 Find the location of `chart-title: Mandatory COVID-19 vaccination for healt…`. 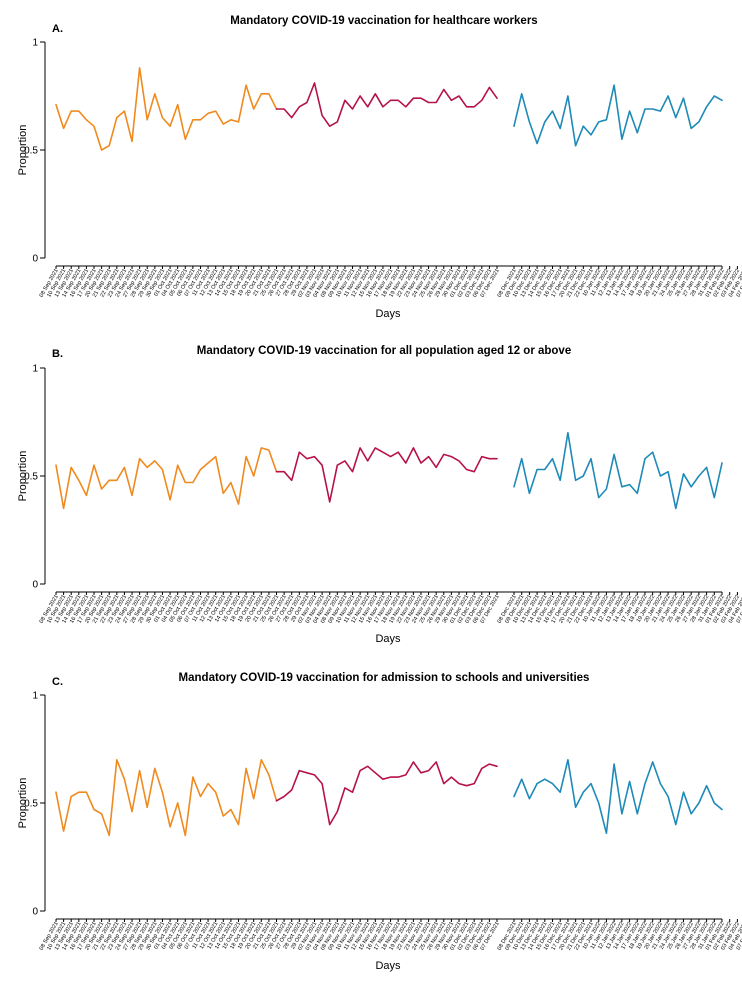

chart-title: Mandatory COVID-19 vaccination for healt… is located at coordinates (383, 21).